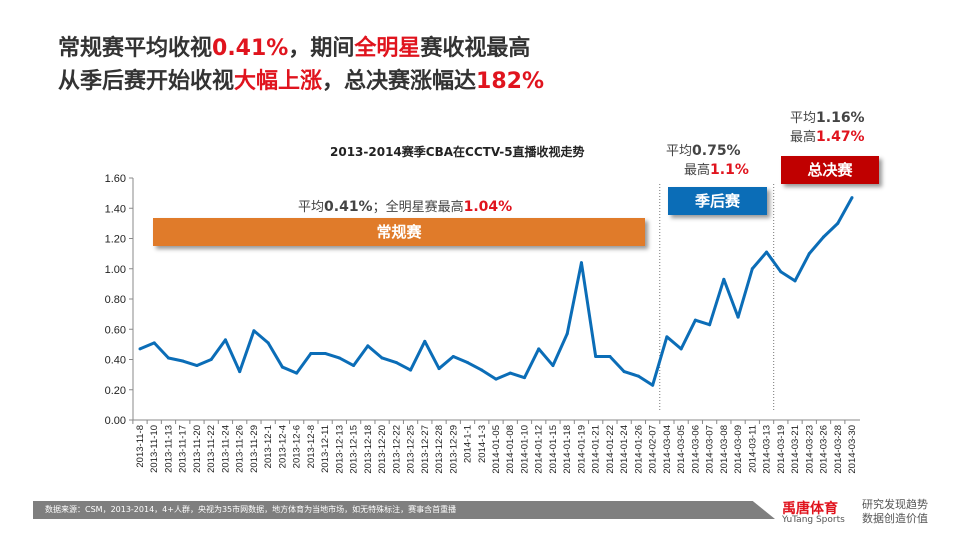 The width and height of the screenshot is (960, 540). I want to click on x-tick-label: 2014-01-12, so click(539, 449).